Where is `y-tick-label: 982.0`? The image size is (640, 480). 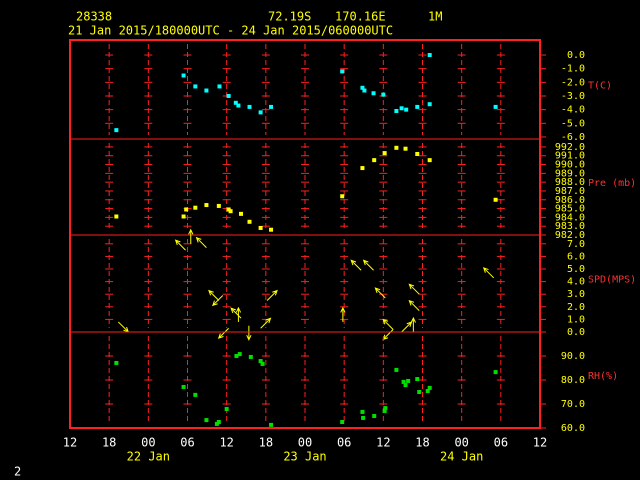 y-tick-label: 982.0 is located at coordinates (570, 235).